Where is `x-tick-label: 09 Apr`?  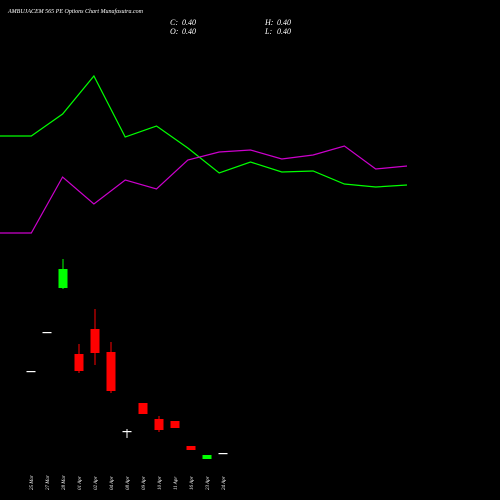 x-tick-label: 09 Apr is located at coordinates (144, 483).